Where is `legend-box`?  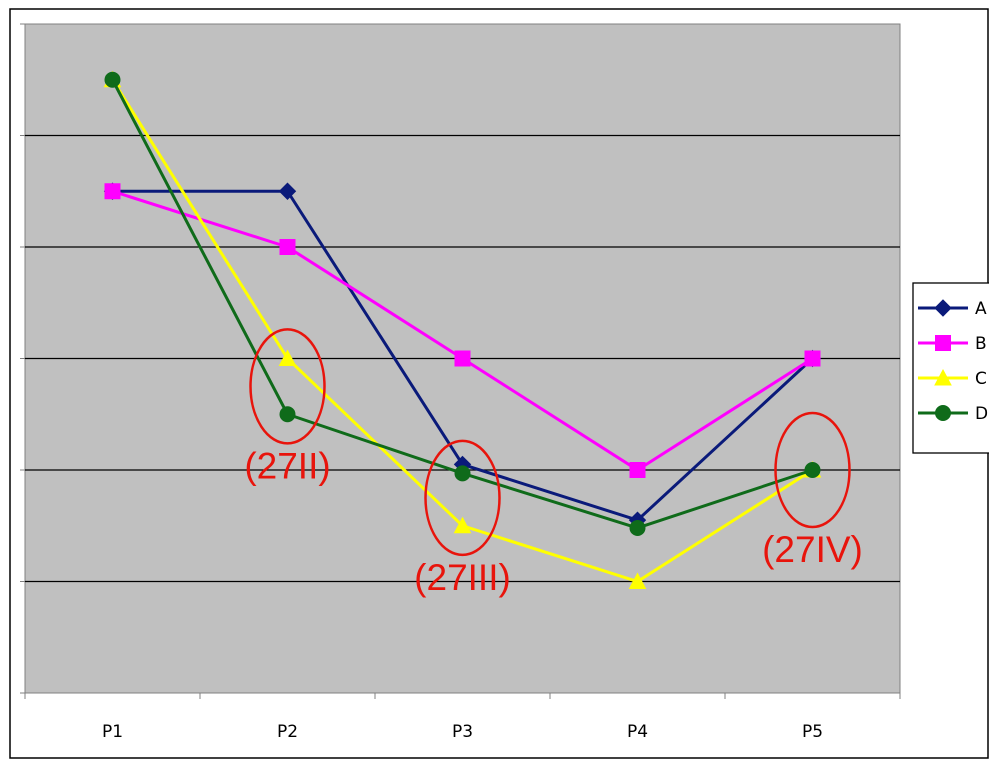 legend-box is located at coordinates (950, 368).